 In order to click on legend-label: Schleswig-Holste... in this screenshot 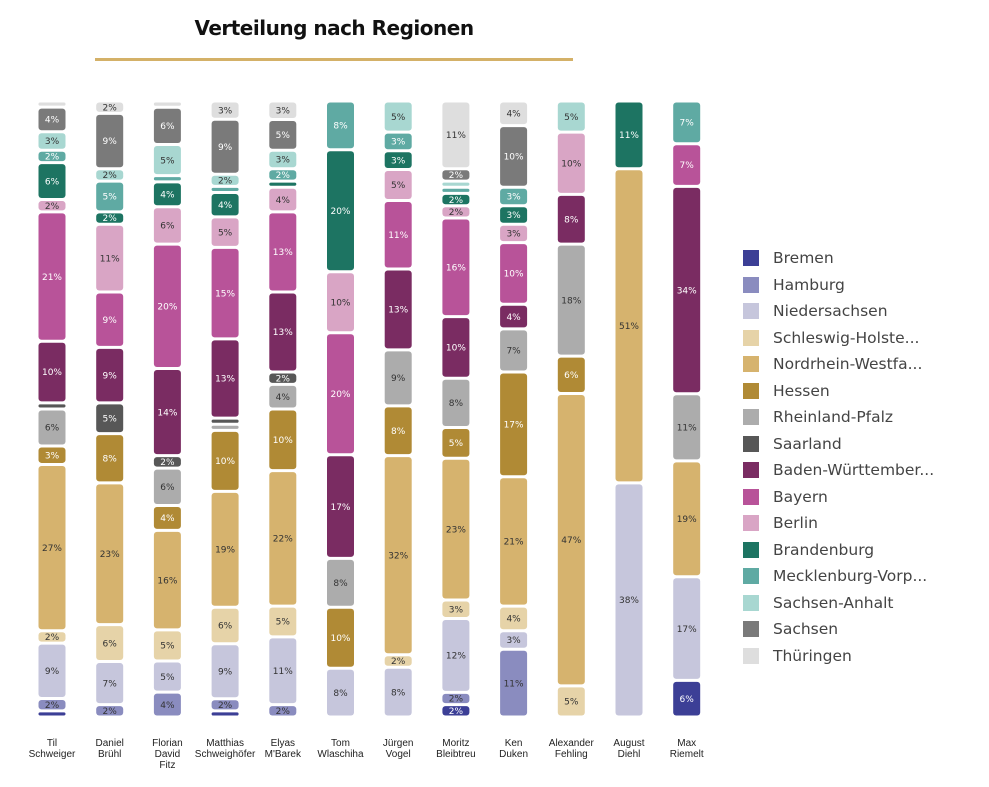, I will do `click(846, 337)`.